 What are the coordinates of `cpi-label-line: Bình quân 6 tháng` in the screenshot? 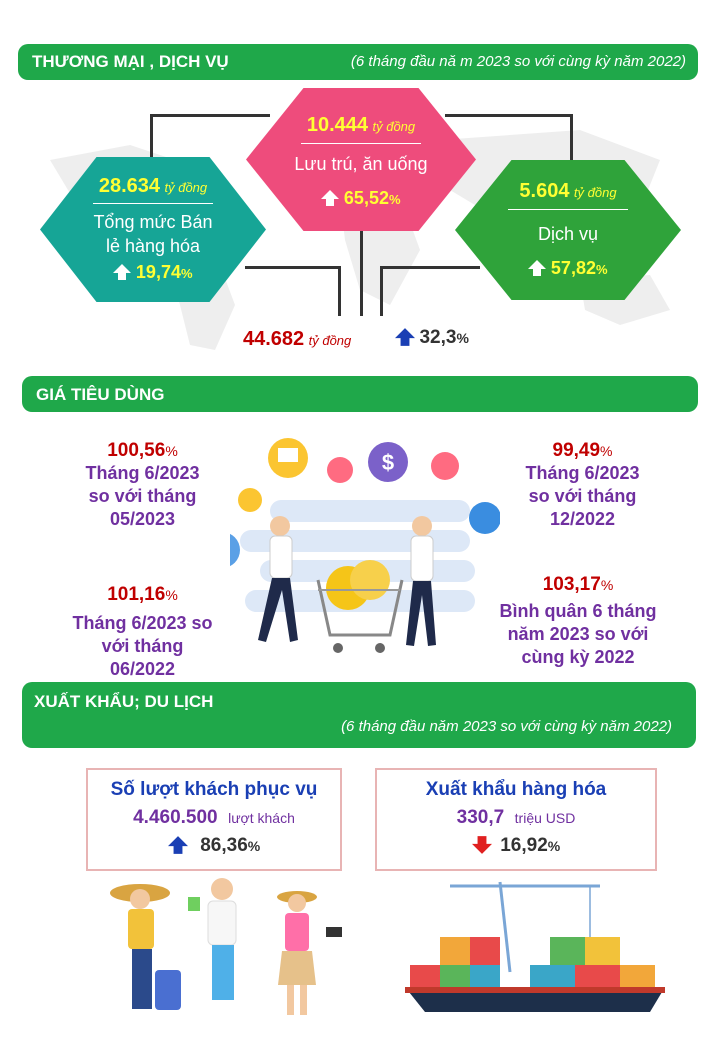 It's located at (578, 611).